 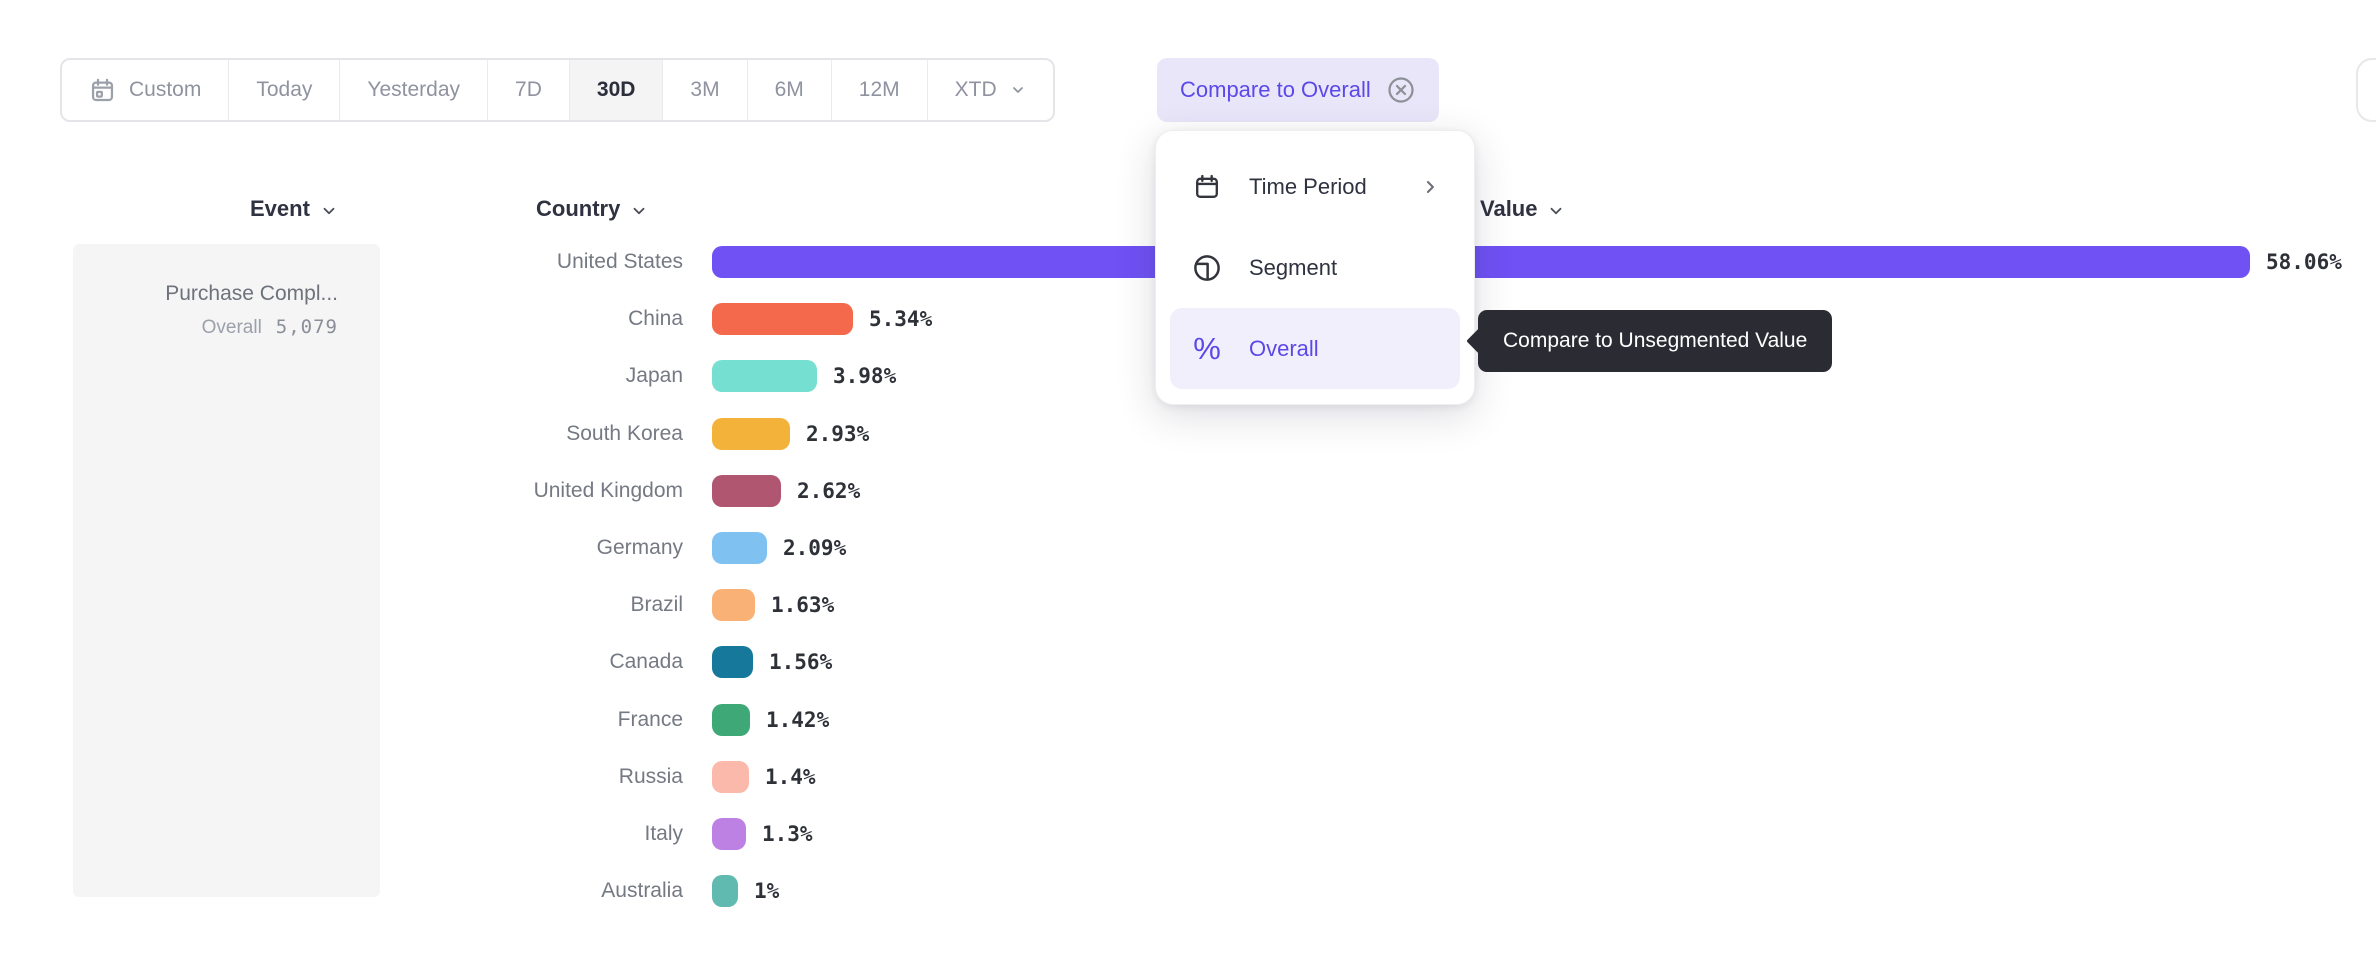 I want to click on date-range-toolbar: Custom Today Yesterday 7D 30D 3M 6M 12M XTD, so click(x=557, y=90).